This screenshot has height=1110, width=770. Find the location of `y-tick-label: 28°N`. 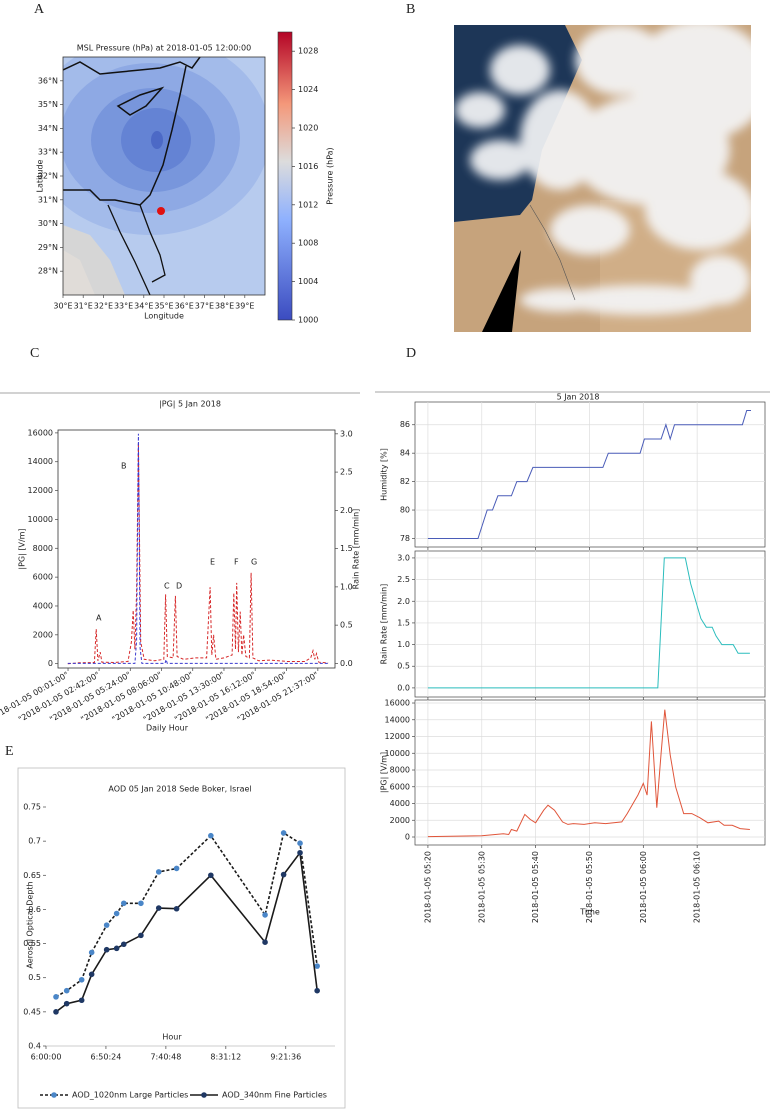

y-tick-label: 28°N is located at coordinates (48, 271).